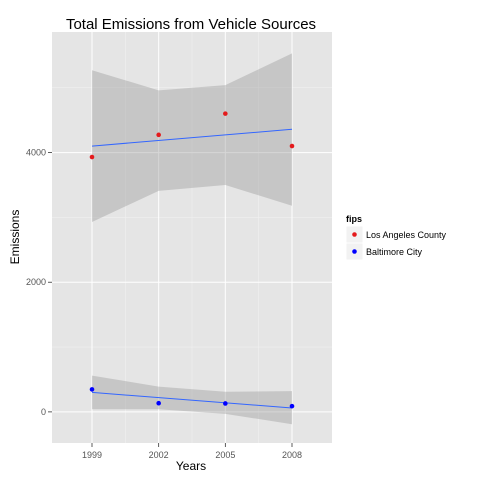 This screenshot has height=480, width=480. What do you see at coordinates (43, 412) in the screenshot?
I see `y-tick-label: 0` at bounding box center [43, 412].